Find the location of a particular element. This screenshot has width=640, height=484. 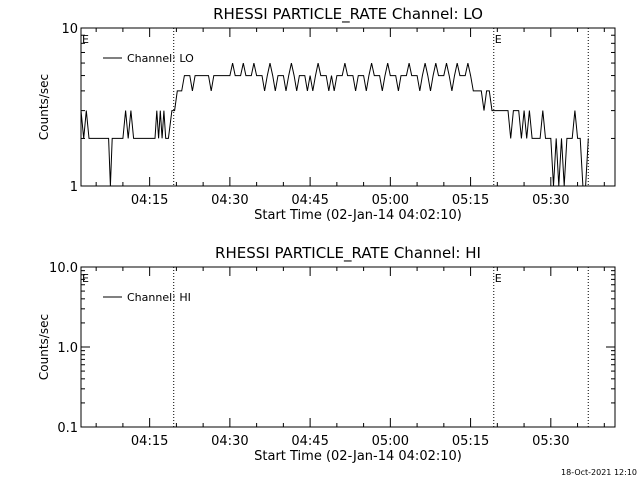

chart-0-x-tick-label: 05:30 is located at coordinates (550, 200).